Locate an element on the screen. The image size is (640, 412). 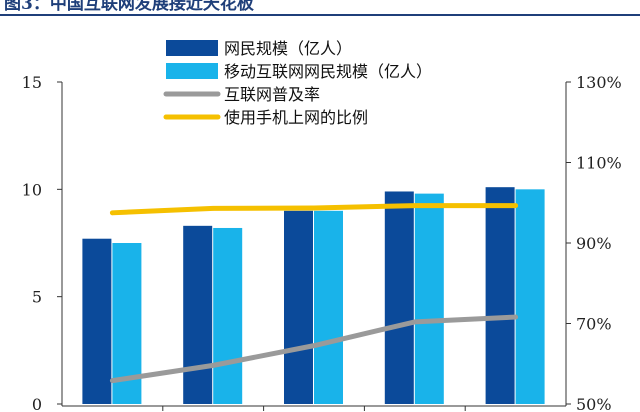
right-tick-label: 70% is located at coordinates (594, 324).